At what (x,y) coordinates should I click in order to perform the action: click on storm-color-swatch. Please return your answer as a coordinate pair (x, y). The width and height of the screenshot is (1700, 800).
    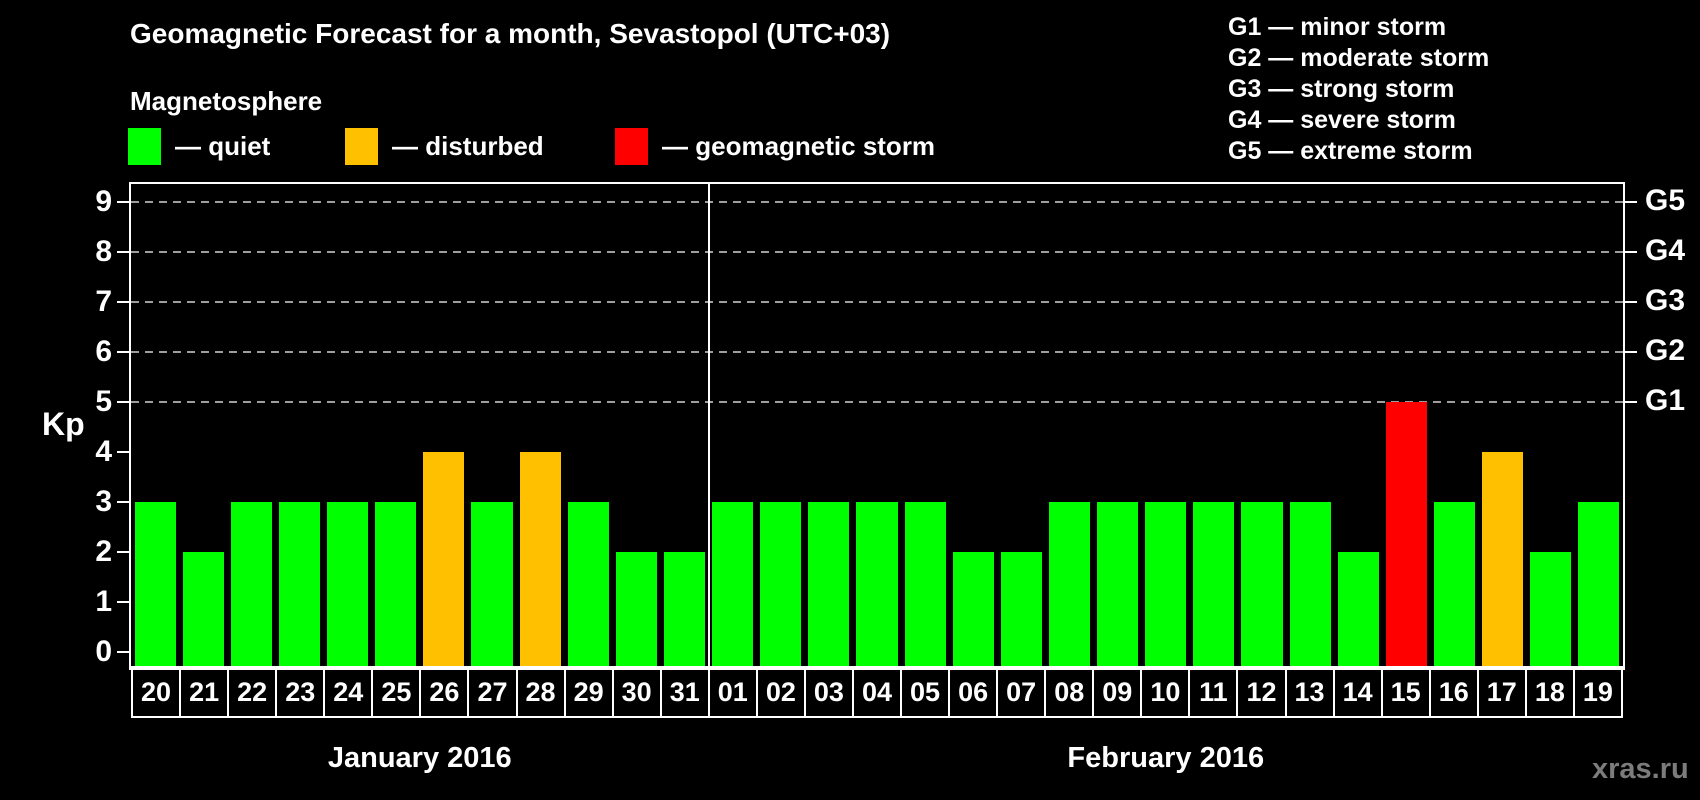
    Looking at the image, I should click on (631, 146).